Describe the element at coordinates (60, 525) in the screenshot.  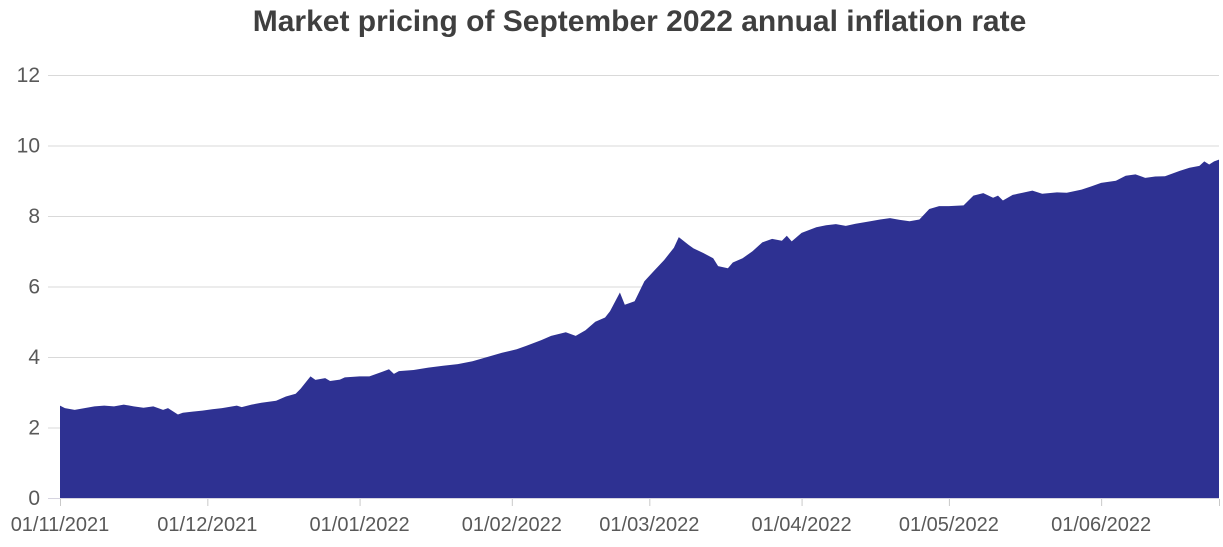
I see `x-axis-tick-label: 01/11/2021` at that location.